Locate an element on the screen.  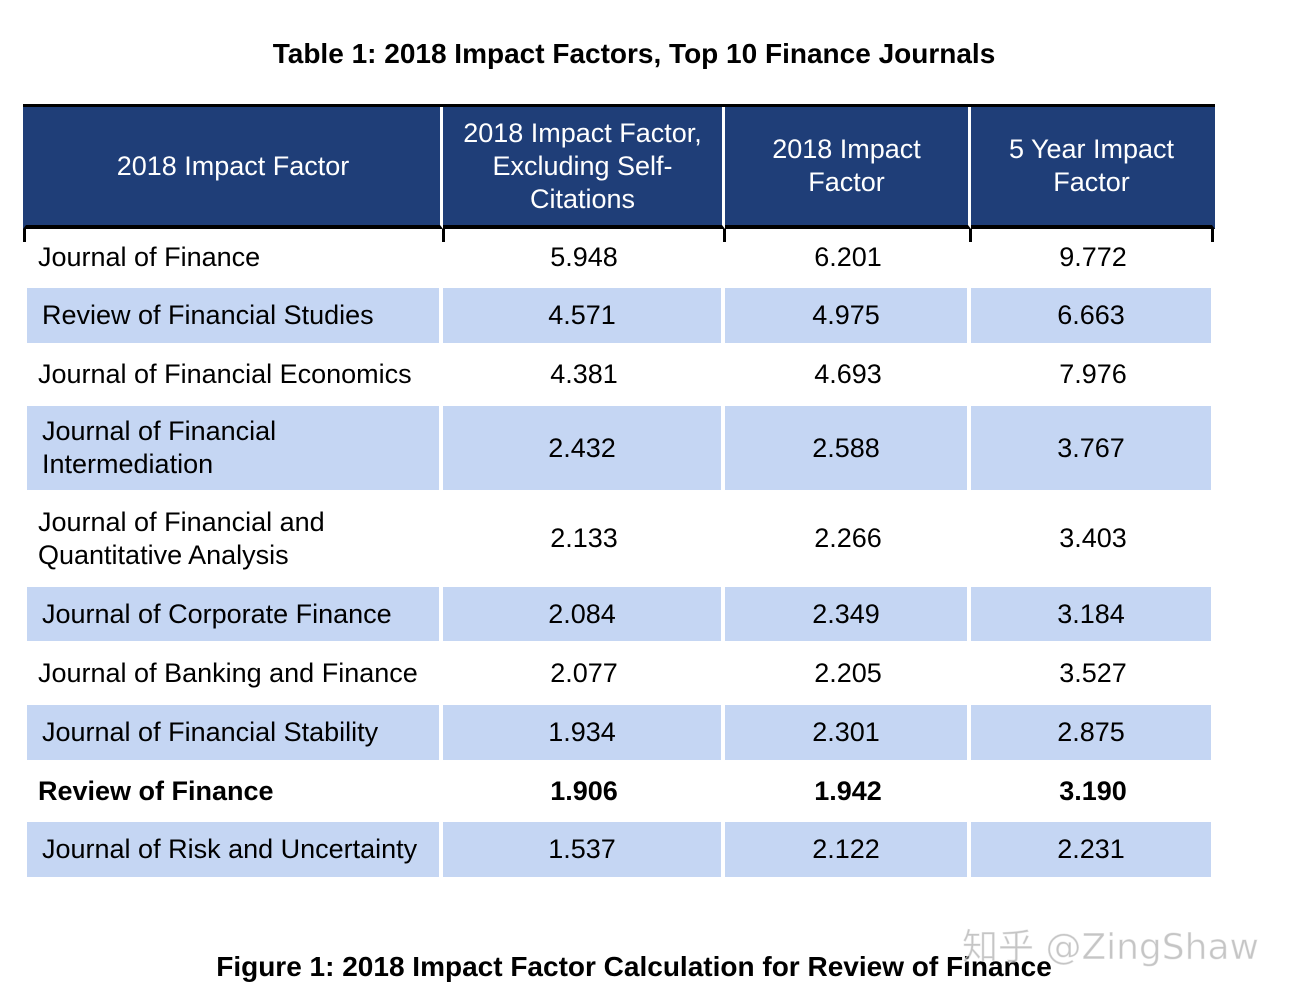
excl-self-value-cell: 4.381 is located at coordinates (584, 374).